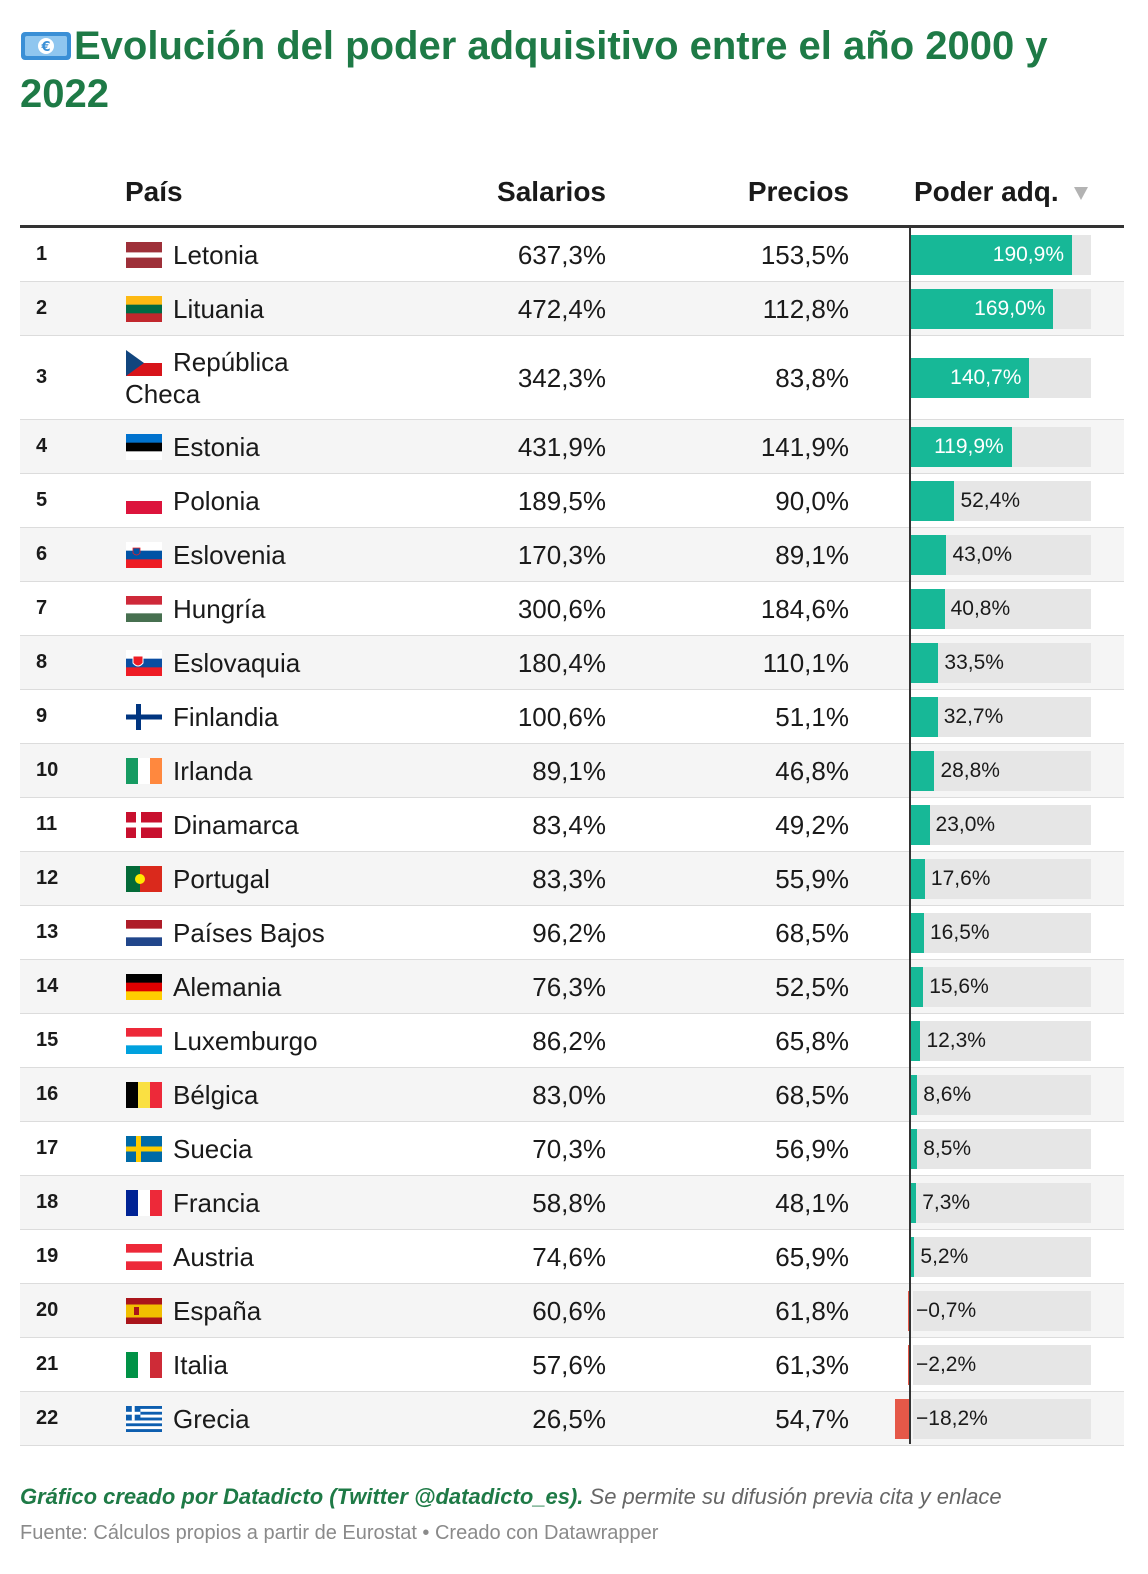 The height and width of the screenshot is (1574, 1148). Describe the element at coordinates (226, 717) in the screenshot. I see `country-name: Finlandia` at that location.